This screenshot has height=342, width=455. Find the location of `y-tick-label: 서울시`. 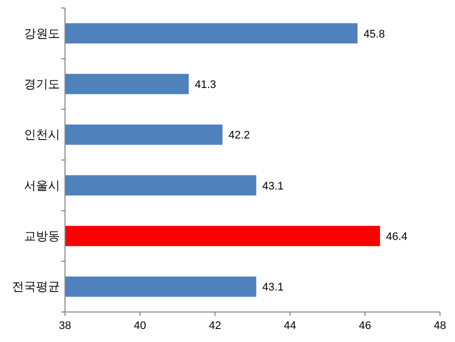

y-tick-label: 서울시 is located at coordinates (42, 185).